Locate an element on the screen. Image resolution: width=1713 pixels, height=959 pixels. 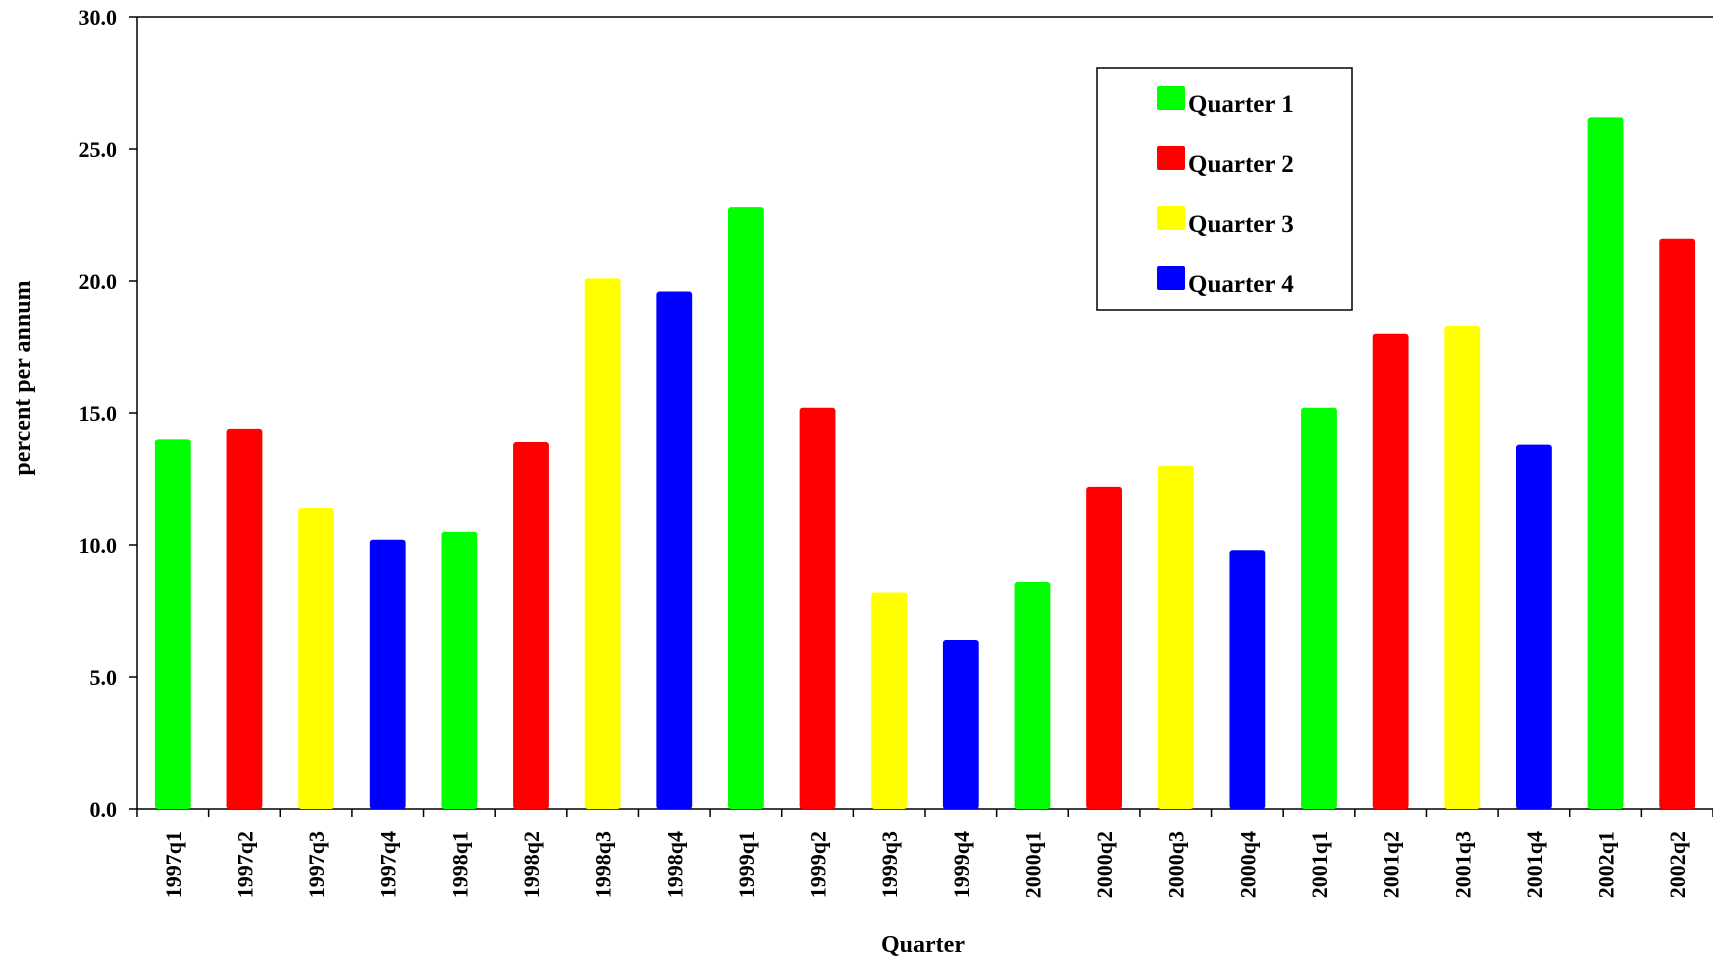
x-tick-label: 1997q4 is located at coordinates (388, 864).